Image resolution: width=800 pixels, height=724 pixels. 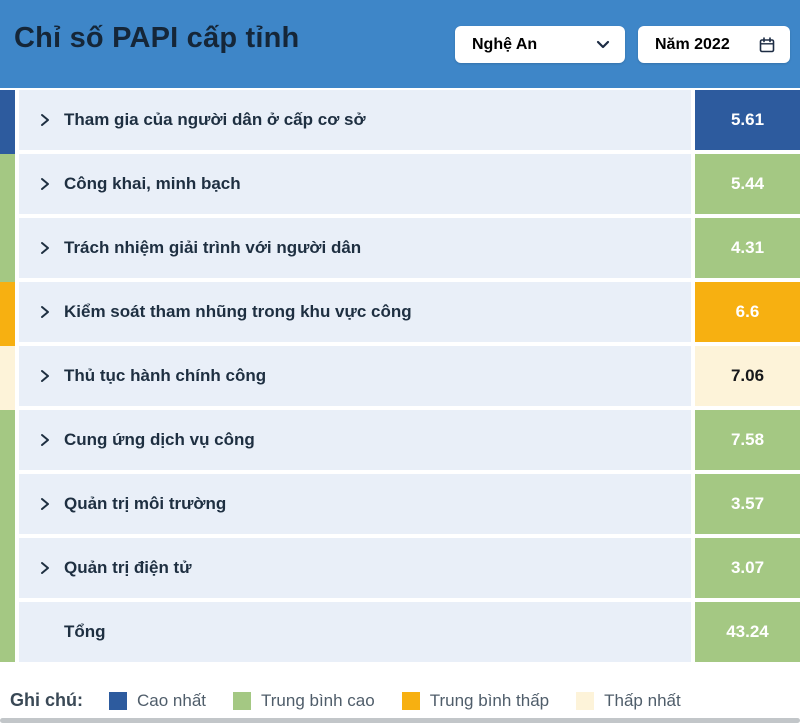 What do you see at coordinates (46, 700) in the screenshot?
I see `legend-title: Ghi chú:` at bounding box center [46, 700].